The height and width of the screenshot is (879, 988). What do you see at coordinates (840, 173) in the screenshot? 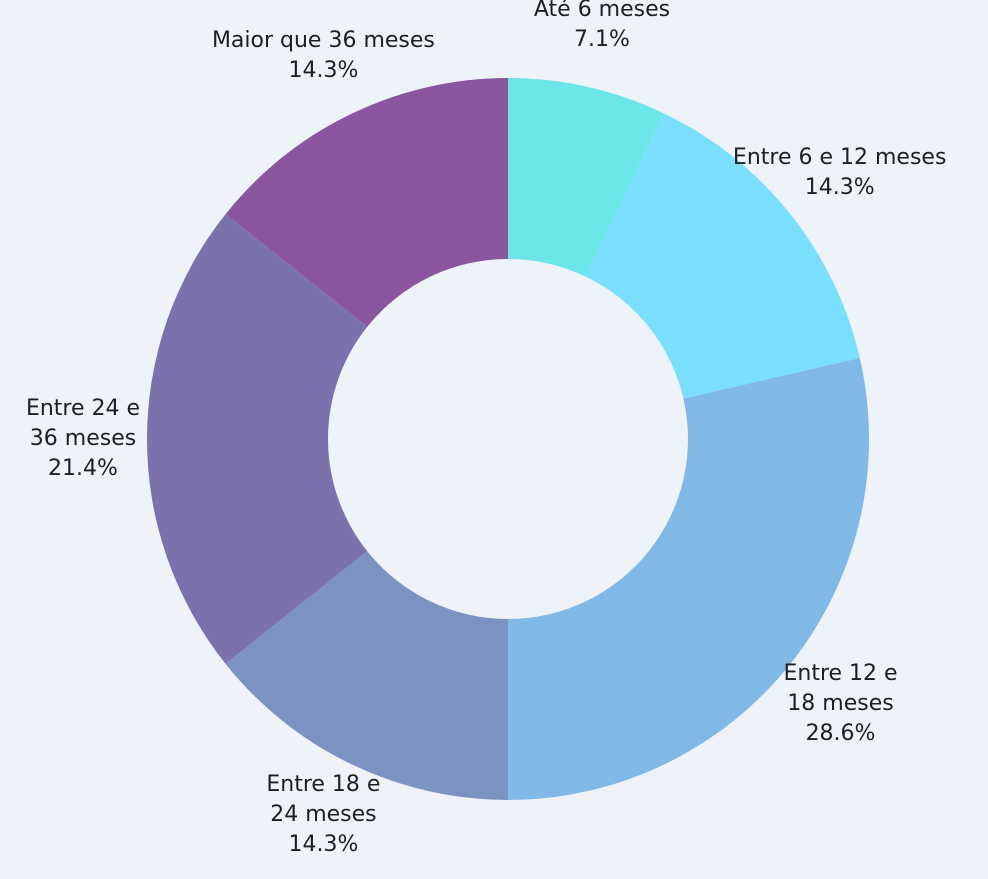
I see `slice-label: Entre 6 e 12 meses 14.3%` at bounding box center [840, 173].